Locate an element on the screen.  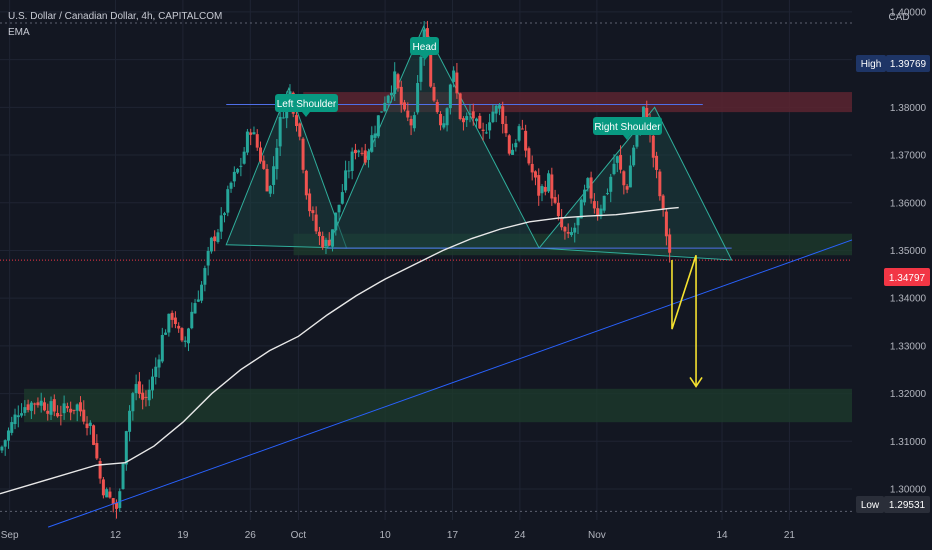
low-price-tag: Low 1.29531 is located at coordinates (893, 504).